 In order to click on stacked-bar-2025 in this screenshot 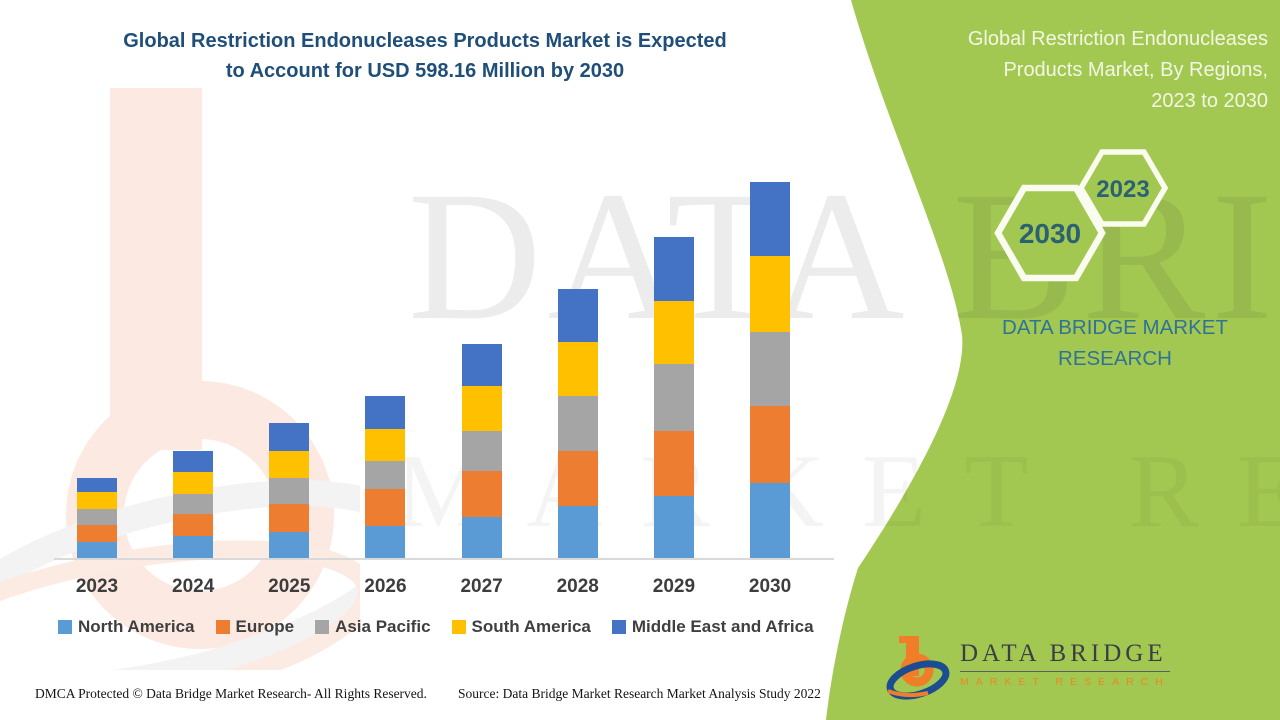, I will do `click(289, 490)`.